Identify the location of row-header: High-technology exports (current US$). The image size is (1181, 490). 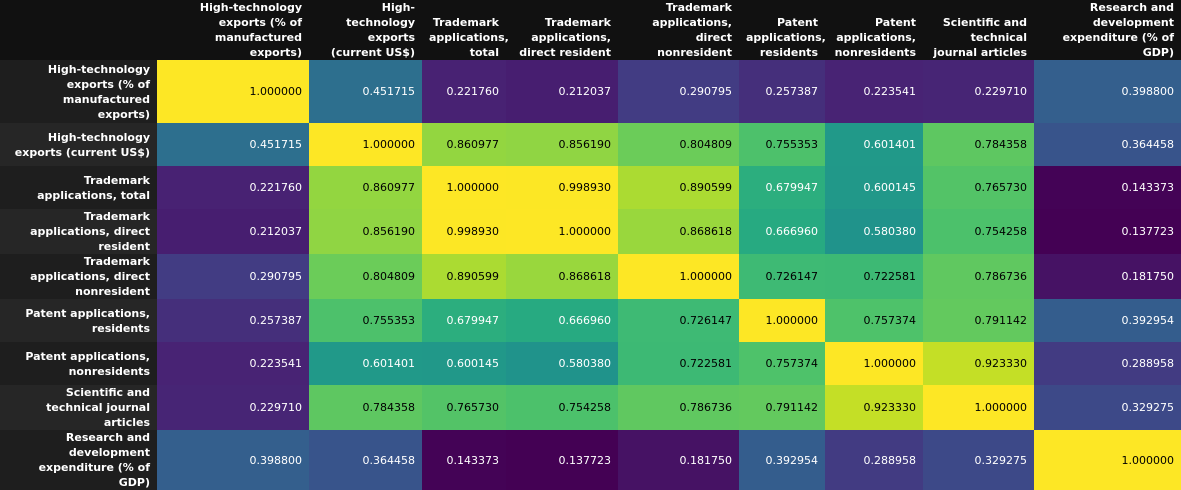
(78, 144).